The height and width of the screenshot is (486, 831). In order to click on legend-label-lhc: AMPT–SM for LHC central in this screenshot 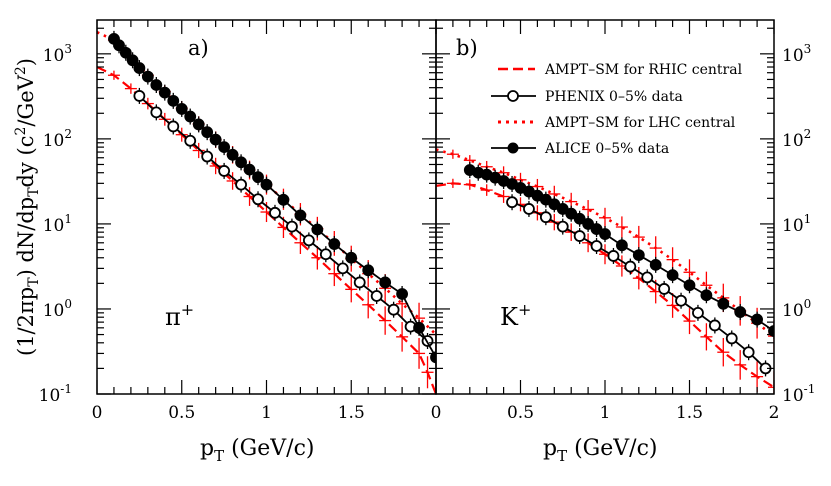, I will do `click(640, 123)`.